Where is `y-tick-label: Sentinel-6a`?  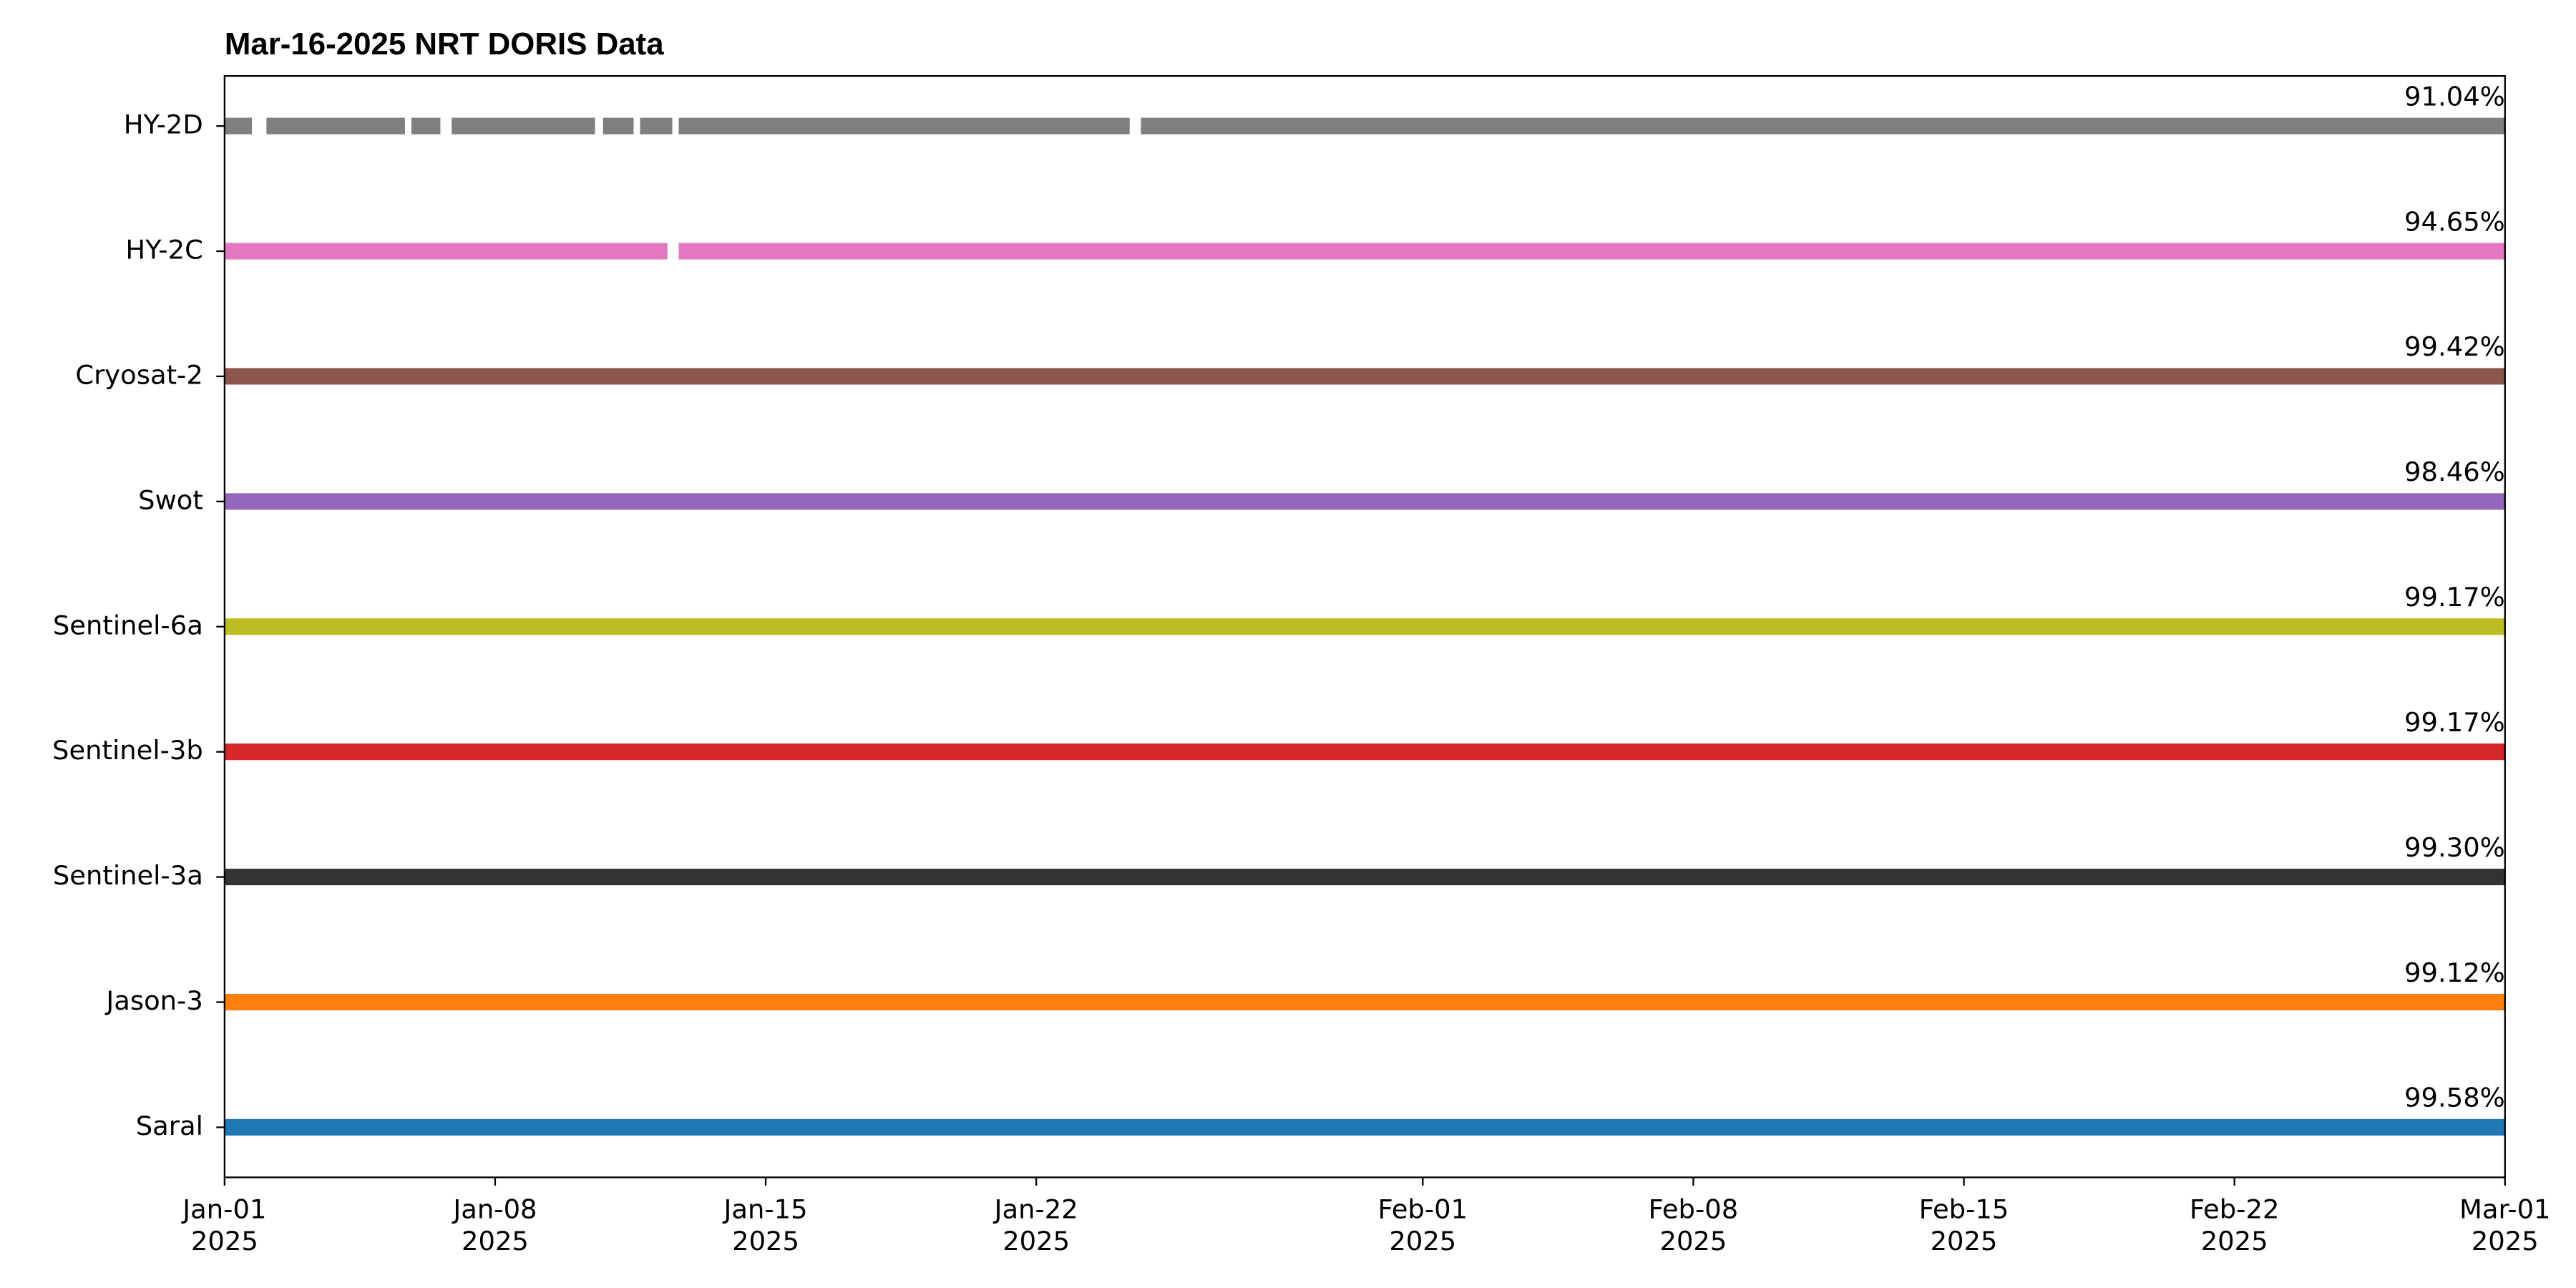
y-tick-label: Sentinel-6a is located at coordinates (128, 625).